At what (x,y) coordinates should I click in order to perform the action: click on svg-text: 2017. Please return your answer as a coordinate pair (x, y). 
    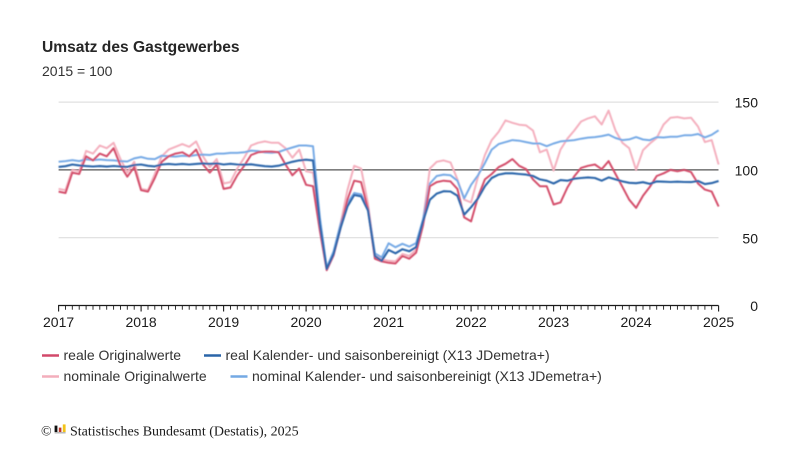
    Looking at the image, I should click on (58, 322).